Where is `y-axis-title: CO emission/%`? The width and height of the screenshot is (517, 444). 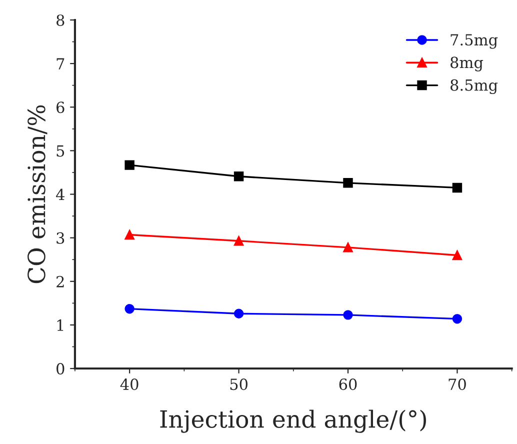 y-axis-title: CO emission/% is located at coordinates (38, 194).